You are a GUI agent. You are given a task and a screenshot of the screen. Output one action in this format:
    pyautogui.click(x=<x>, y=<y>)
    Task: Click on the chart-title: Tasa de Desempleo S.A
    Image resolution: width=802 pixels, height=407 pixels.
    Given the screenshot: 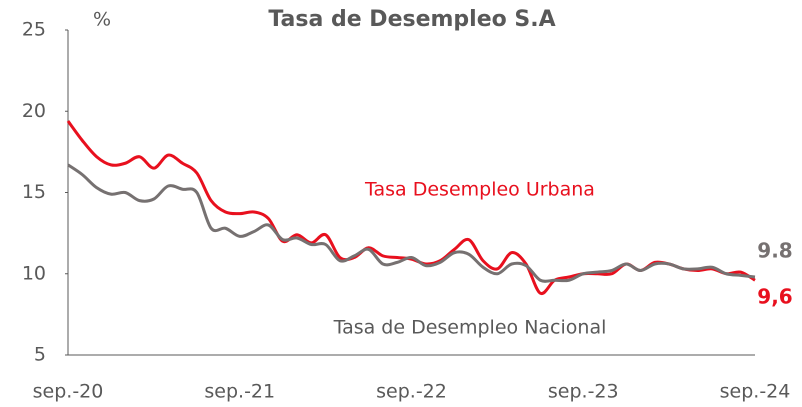 What is the action you would take?
    pyautogui.click(x=411, y=19)
    